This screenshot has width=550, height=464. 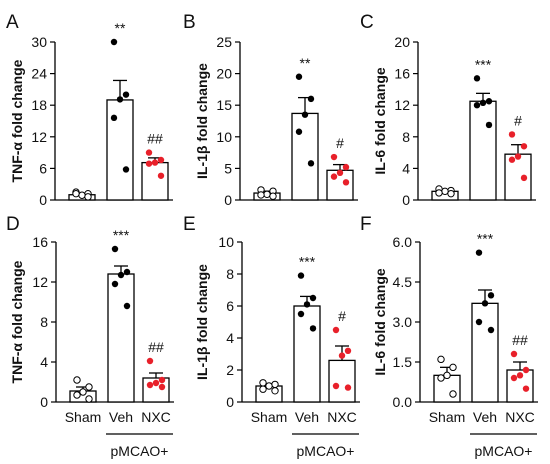 What do you see at coordinates (224, 42) in the screenshot?
I see `y-tick-label: 25` at bounding box center [224, 42].